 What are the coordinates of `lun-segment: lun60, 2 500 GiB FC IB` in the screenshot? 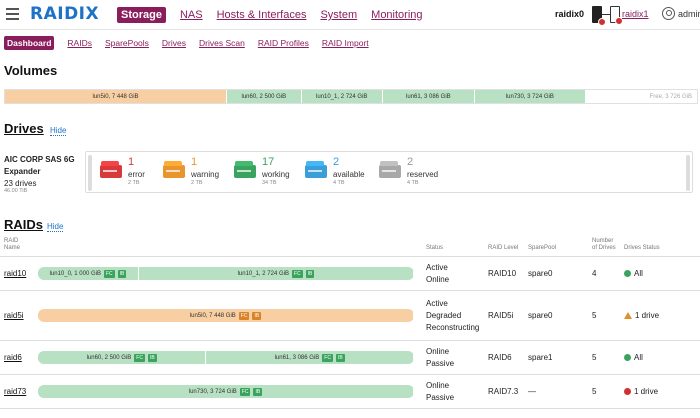 It's located at (122, 357).